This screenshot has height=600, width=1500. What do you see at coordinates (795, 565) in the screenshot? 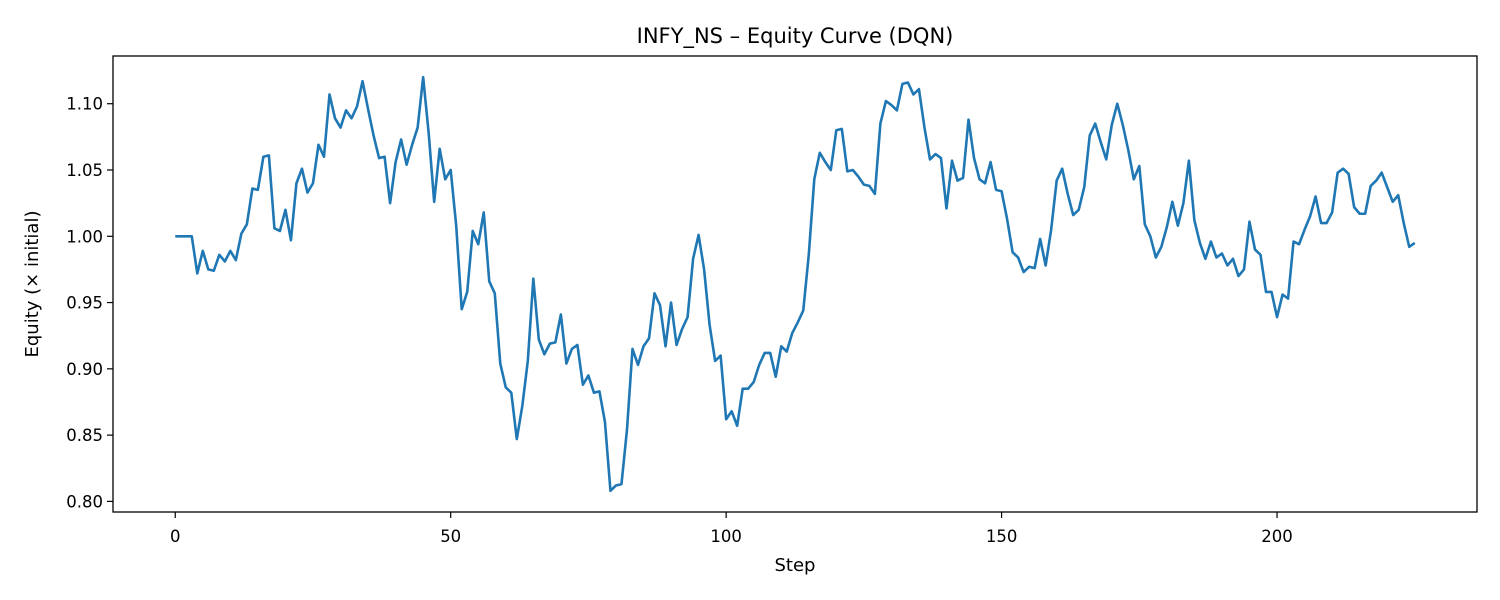
I see `x-axis-label: Step` at bounding box center [795, 565].